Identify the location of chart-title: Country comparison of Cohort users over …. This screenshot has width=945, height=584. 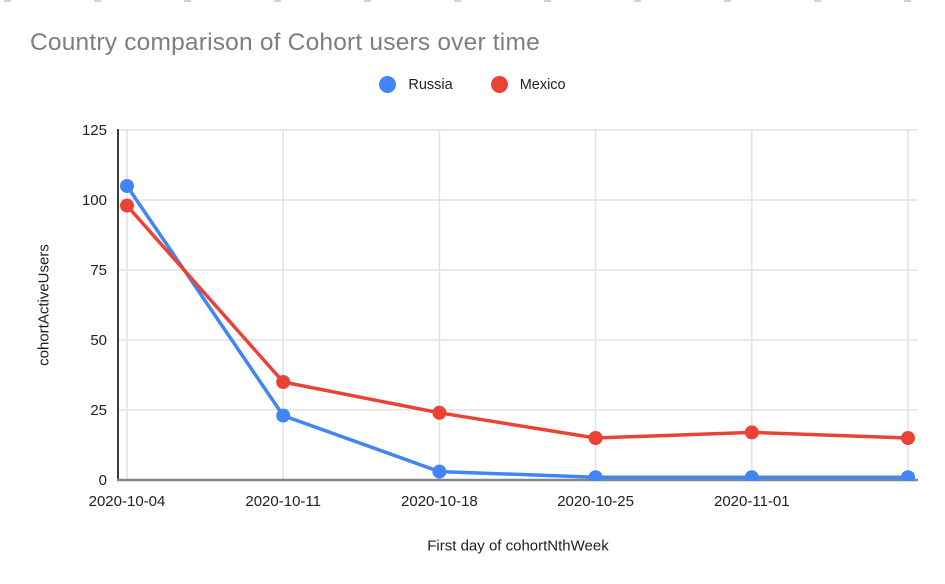
(285, 42).